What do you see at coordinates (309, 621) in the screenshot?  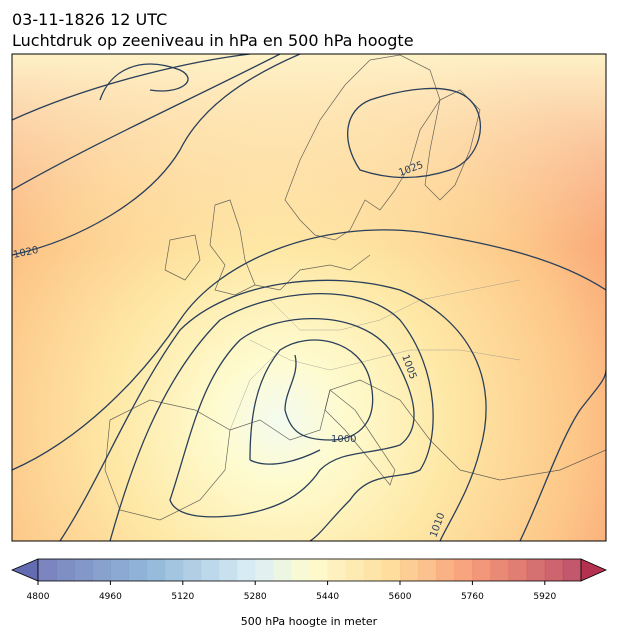 I see `colorbar-label: 500 hPa hoogte in meter` at bounding box center [309, 621].